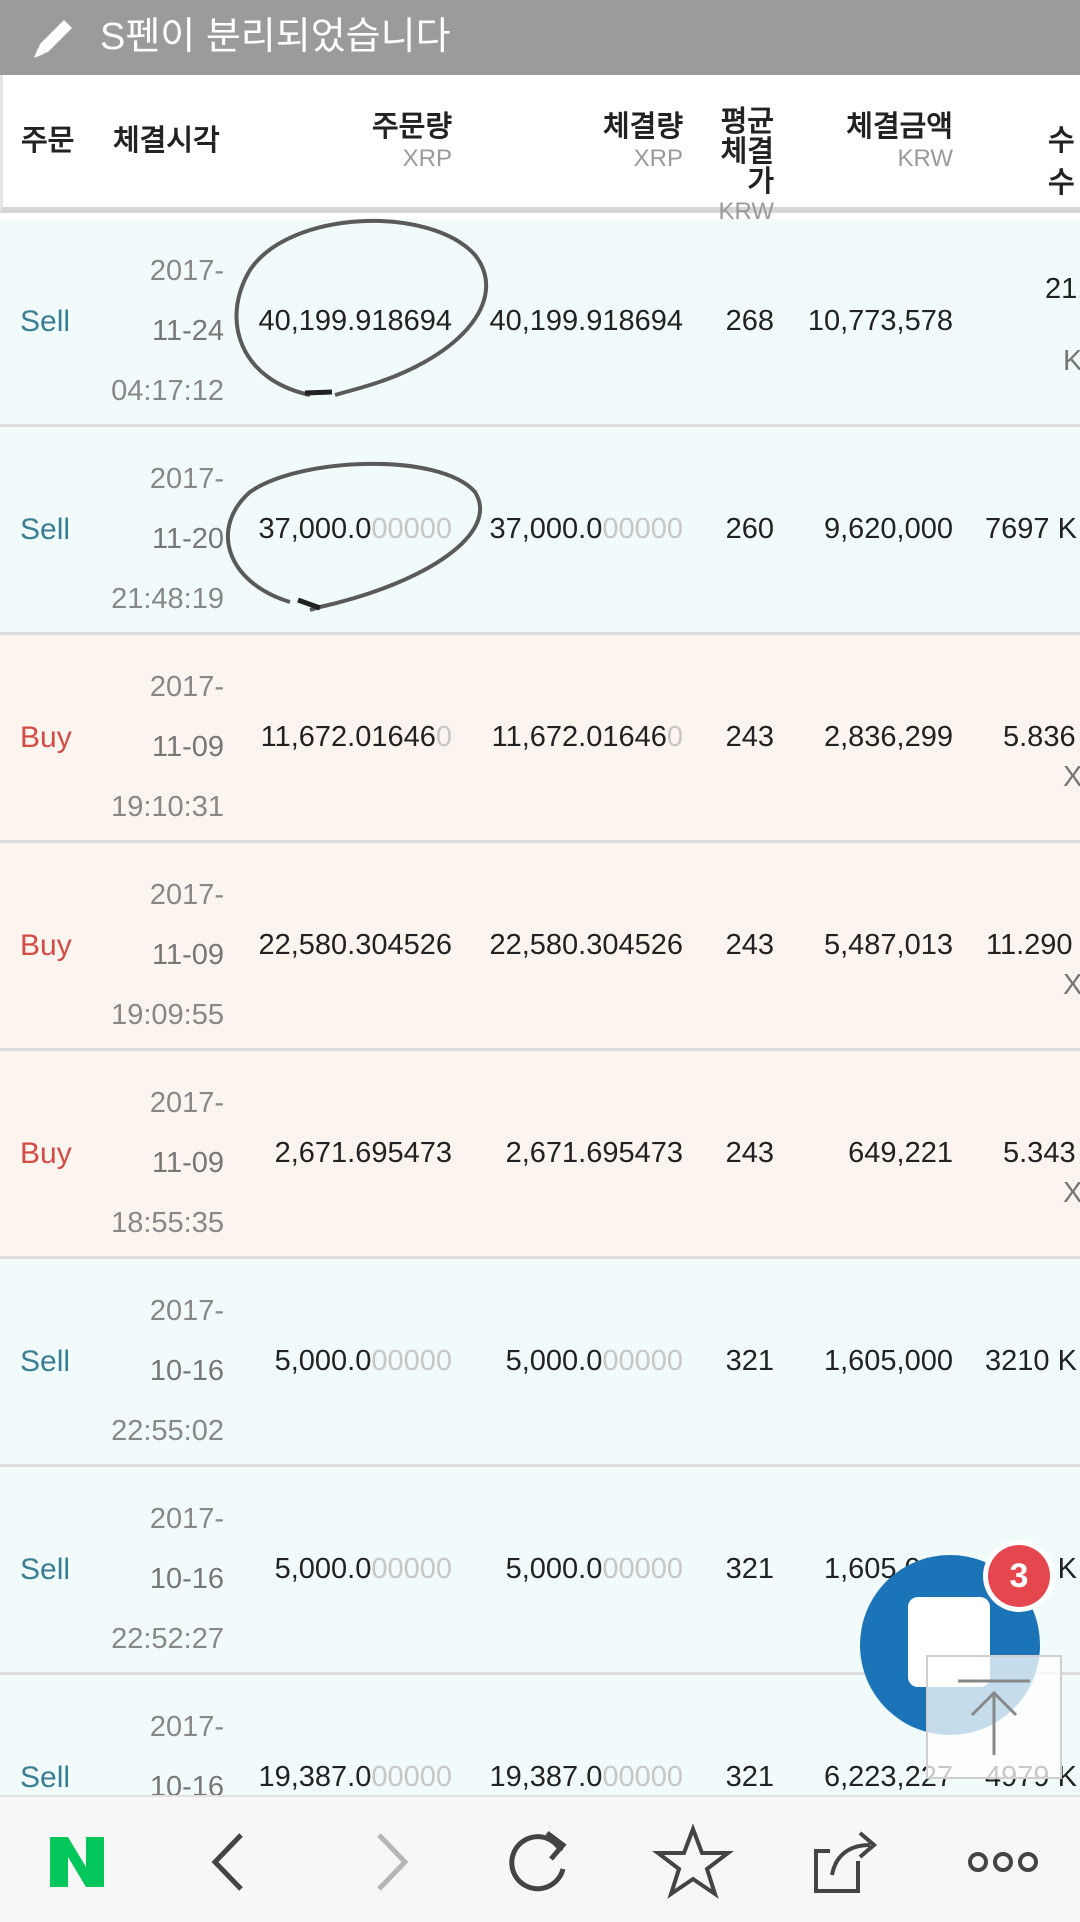 The width and height of the screenshot is (1080, 1922). Describe the element at coordinates (586, 321) in the screenshot. I see `filled-qty: 40,199.918694` at that location.